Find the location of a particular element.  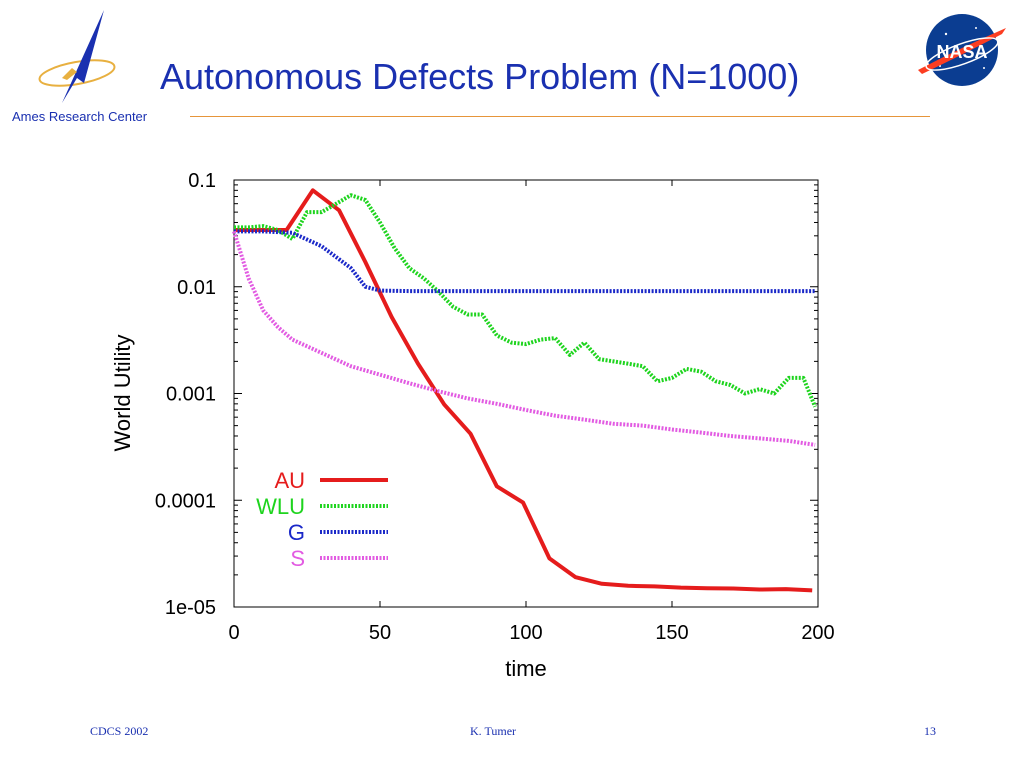

ames-logo is located at coordinates (77, 56).